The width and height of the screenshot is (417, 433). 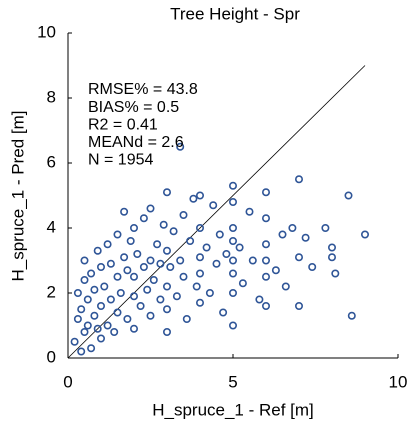 I want to click on y-tick-label: 6, so click(x=51, y=161).